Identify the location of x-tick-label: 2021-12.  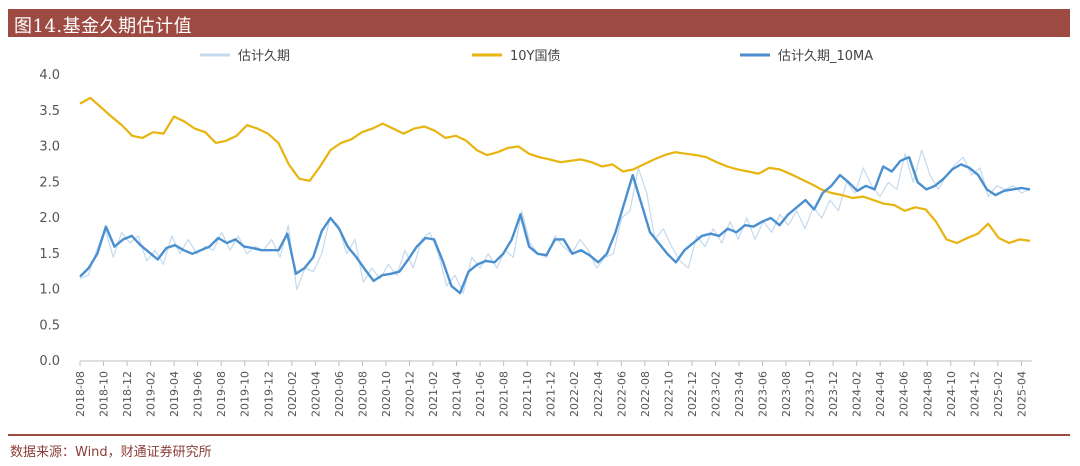
(551, 394).